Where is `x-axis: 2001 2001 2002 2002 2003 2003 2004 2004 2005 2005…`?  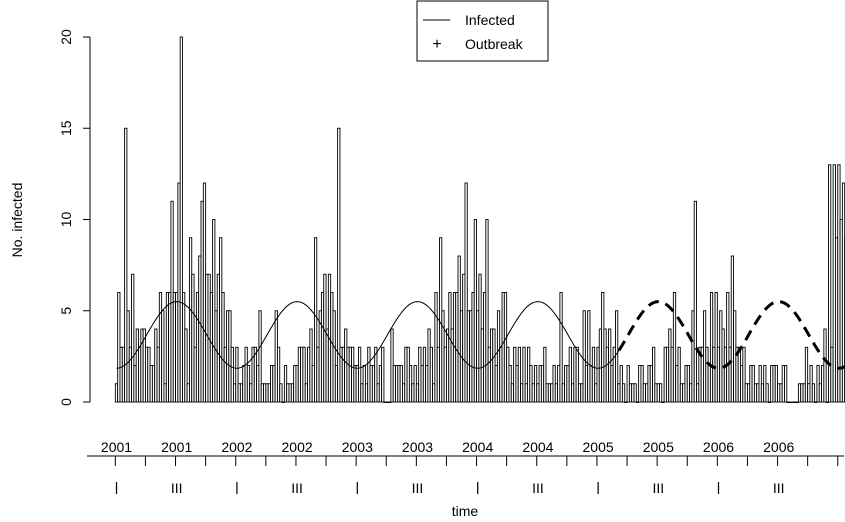 x-axis: 2001 2001 2002 2002 2003 2003 2004 2004 2005 2005… is located at coordinates (465, 467).